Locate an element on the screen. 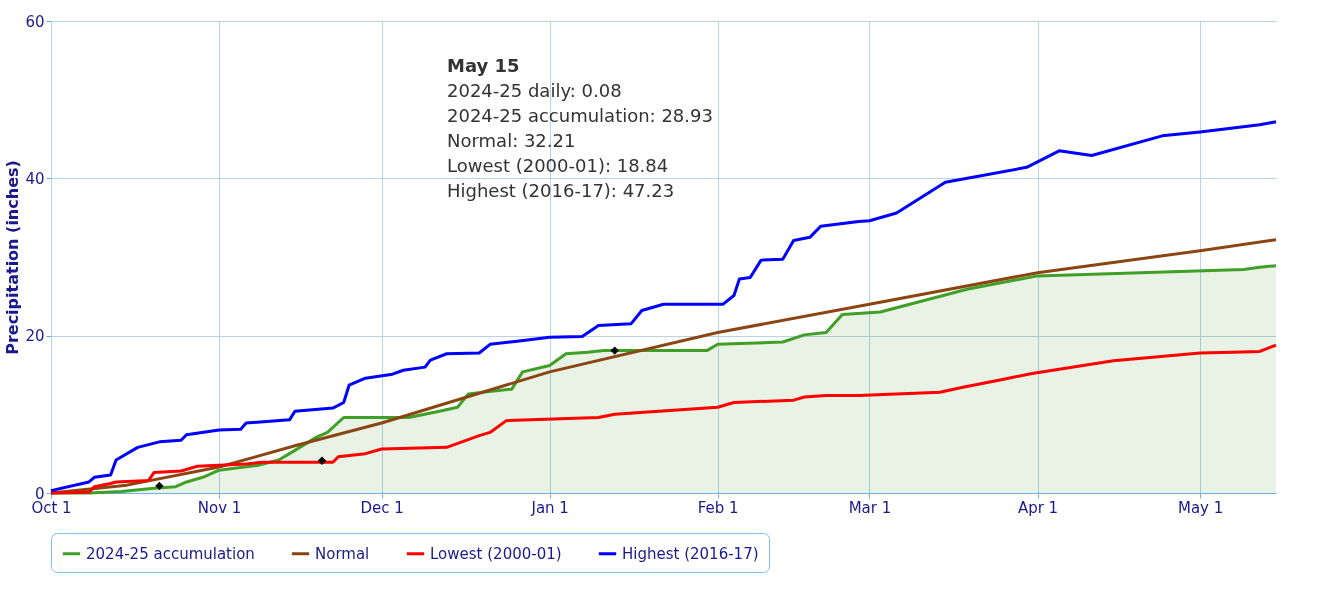 This screenshot has height=612, width=1325. annotation: Lowest (2000-01): 18.84 is located at coordinates (558, 165).